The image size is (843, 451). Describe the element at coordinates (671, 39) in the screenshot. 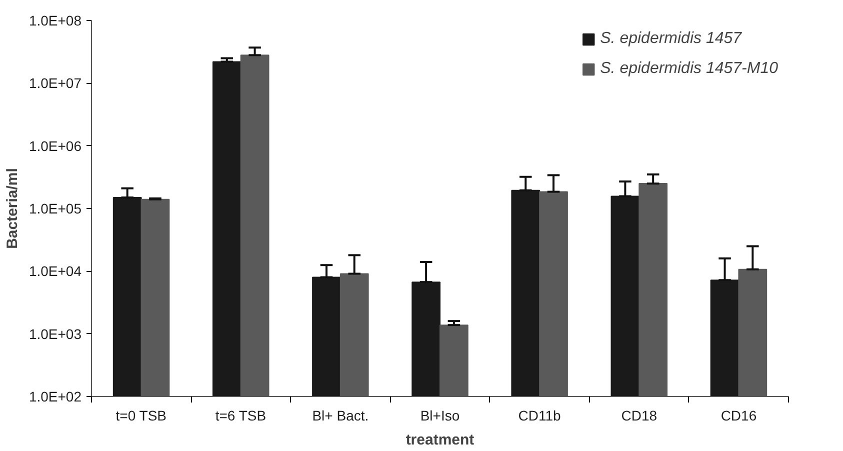

I see `legend-label: S. epidermidis 1457` at that location.